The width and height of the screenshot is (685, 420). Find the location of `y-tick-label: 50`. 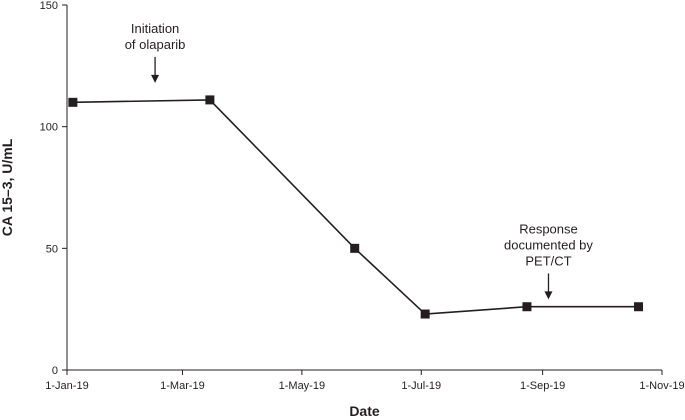

y-tick-label: 50 is located at coordinates (52, 249).